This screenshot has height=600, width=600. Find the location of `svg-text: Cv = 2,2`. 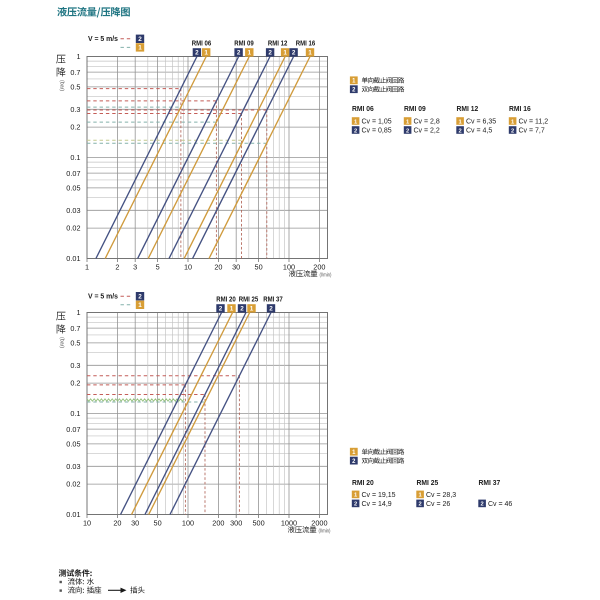

svg-text: Cv = 2,2 is located at coordinates (427, 130).